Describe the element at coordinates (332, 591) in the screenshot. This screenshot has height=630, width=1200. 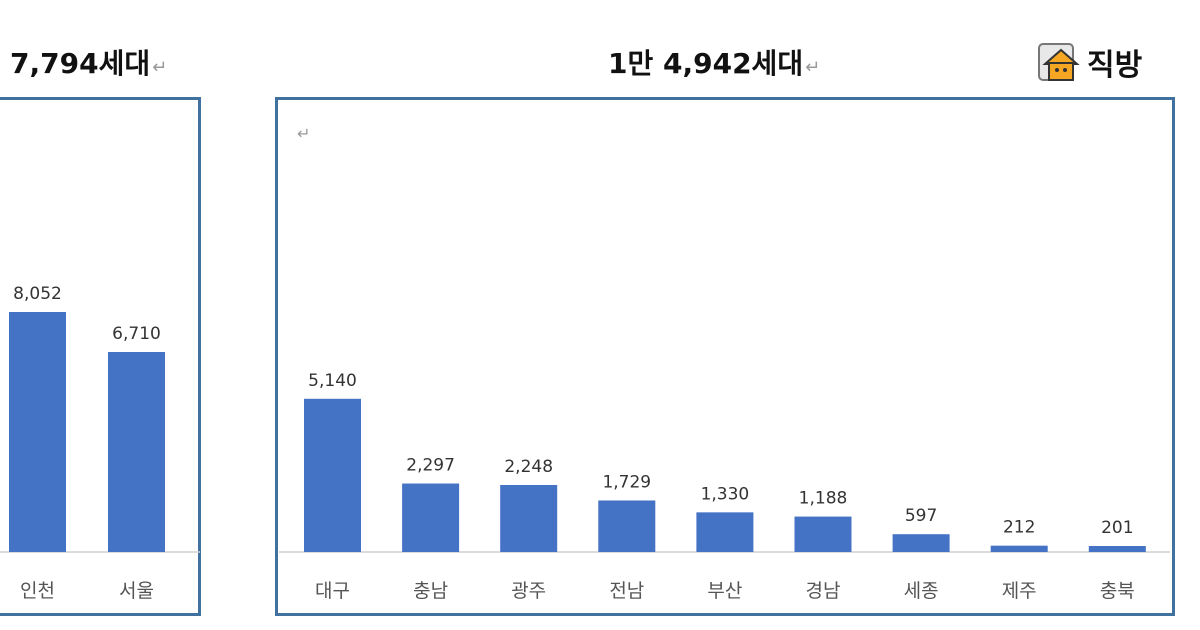
I see `category-label-대구: 대구` at that location.